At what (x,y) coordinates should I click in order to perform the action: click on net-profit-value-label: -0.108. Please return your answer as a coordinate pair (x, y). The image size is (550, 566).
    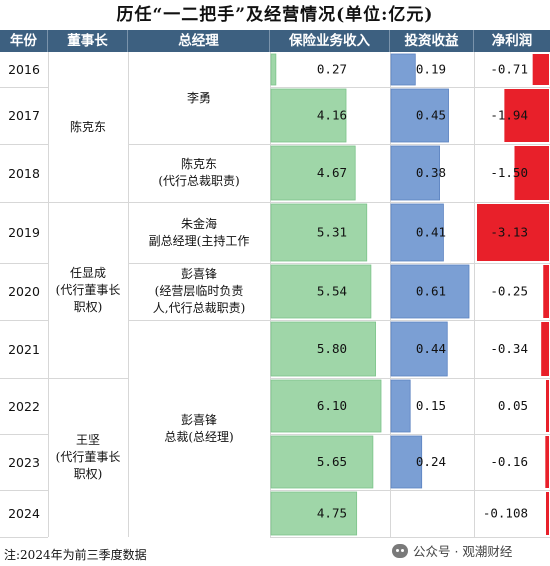
    Looking at the image, I should click on (505, 513).